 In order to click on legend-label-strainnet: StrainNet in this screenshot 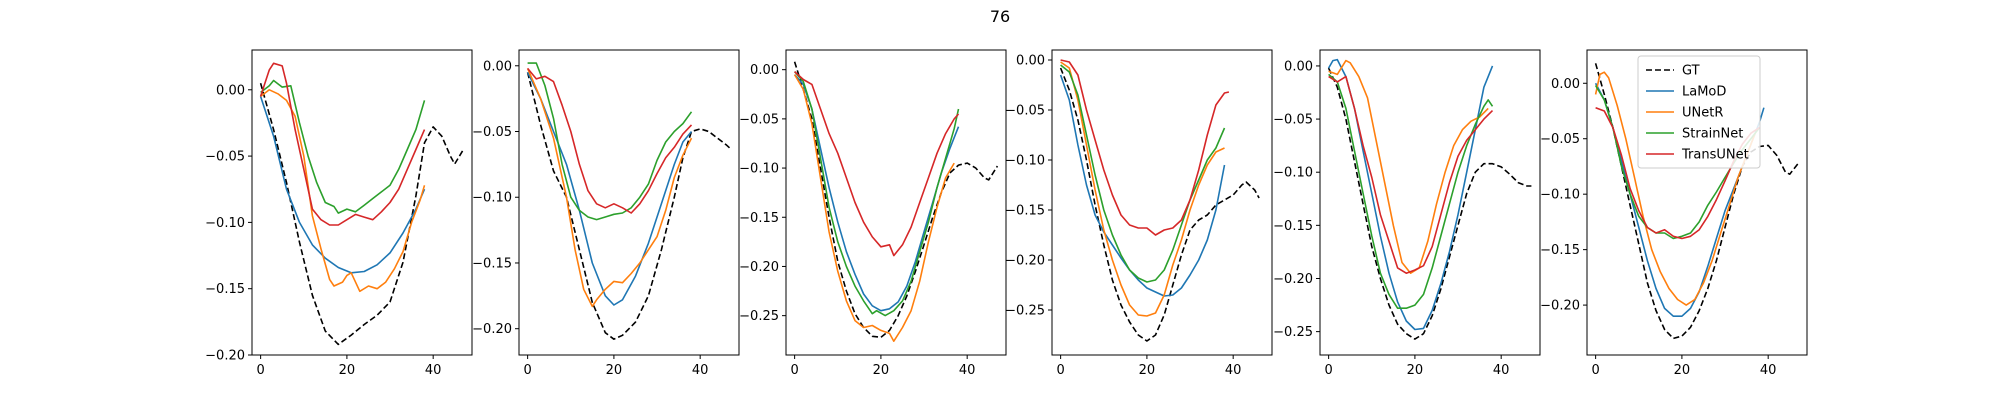, I will do `click(1712, 134)`.